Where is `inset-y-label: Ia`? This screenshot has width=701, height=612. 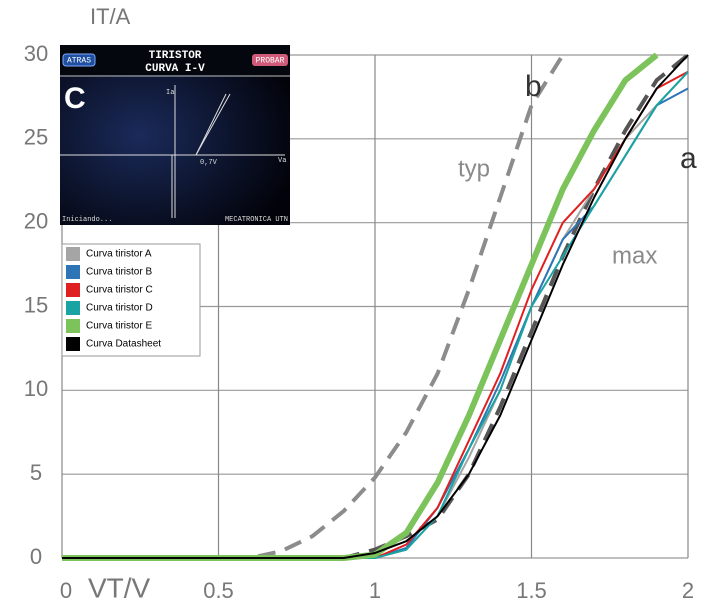
inset-y-label: Ia is located at coordinates (170, 93).